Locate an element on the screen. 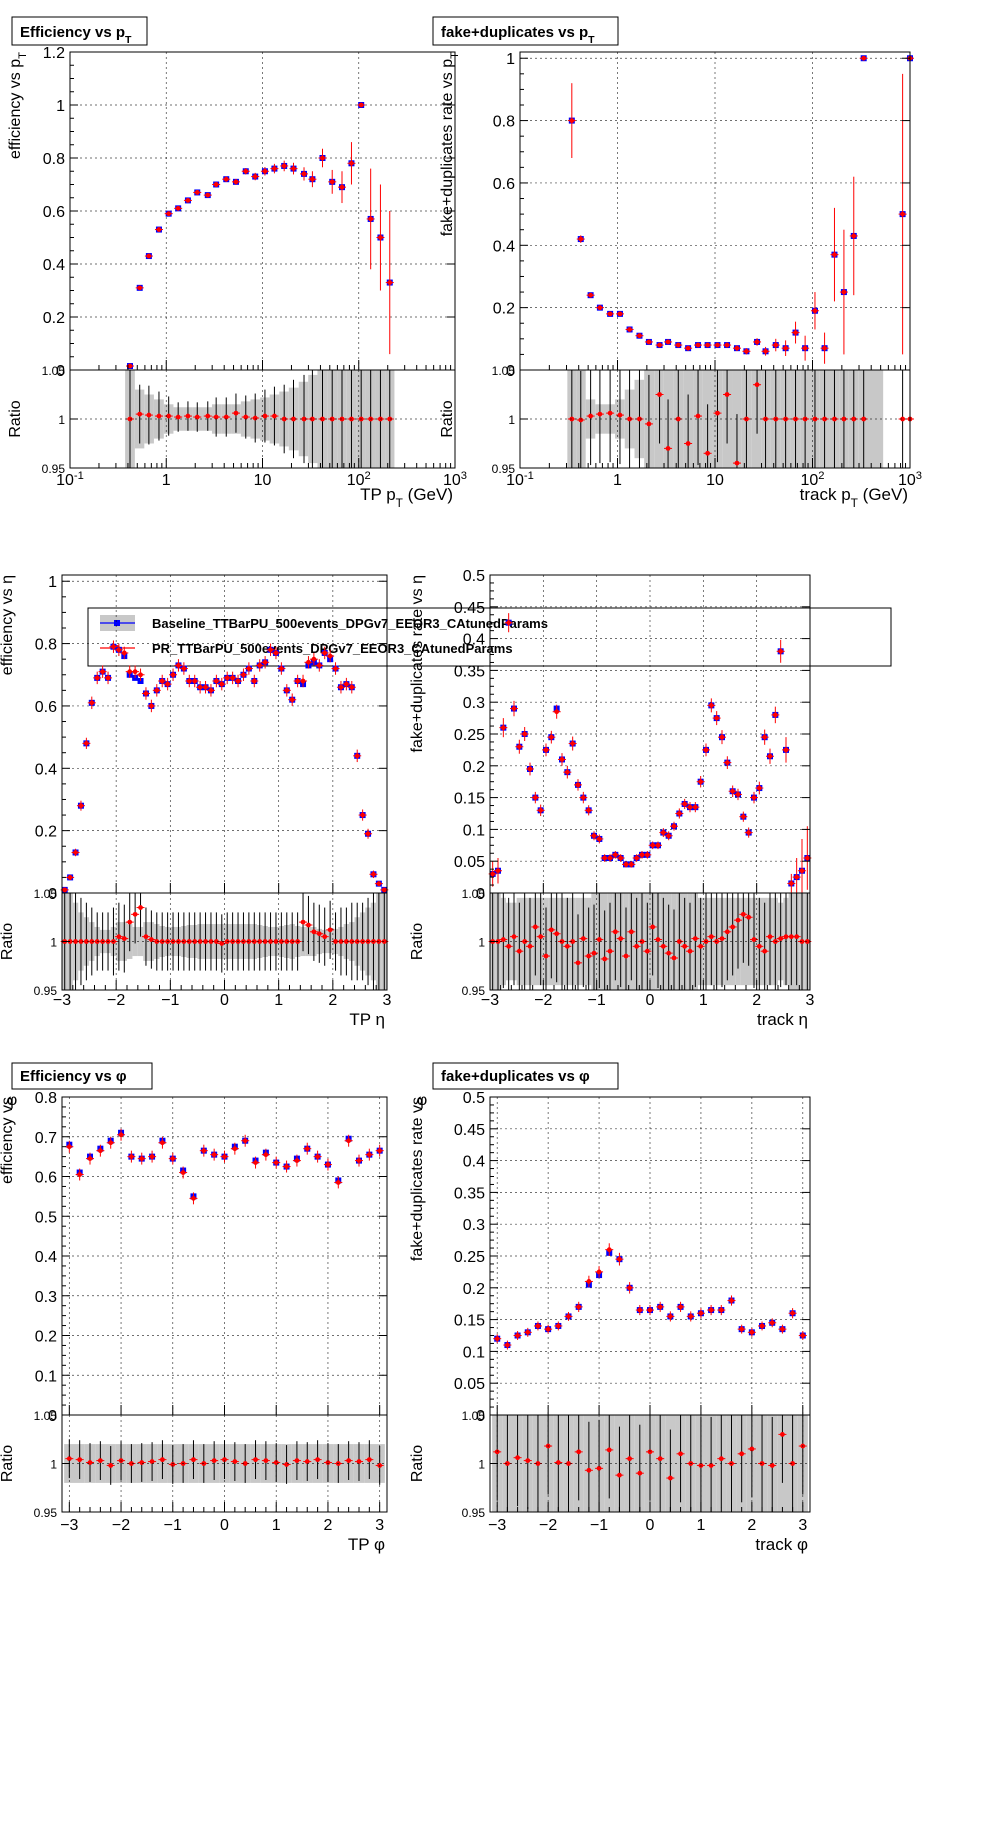 The width and height of the screenshot is (996, 1847). y-tick-label: 0.25 is located at coordinates (469, 1257).